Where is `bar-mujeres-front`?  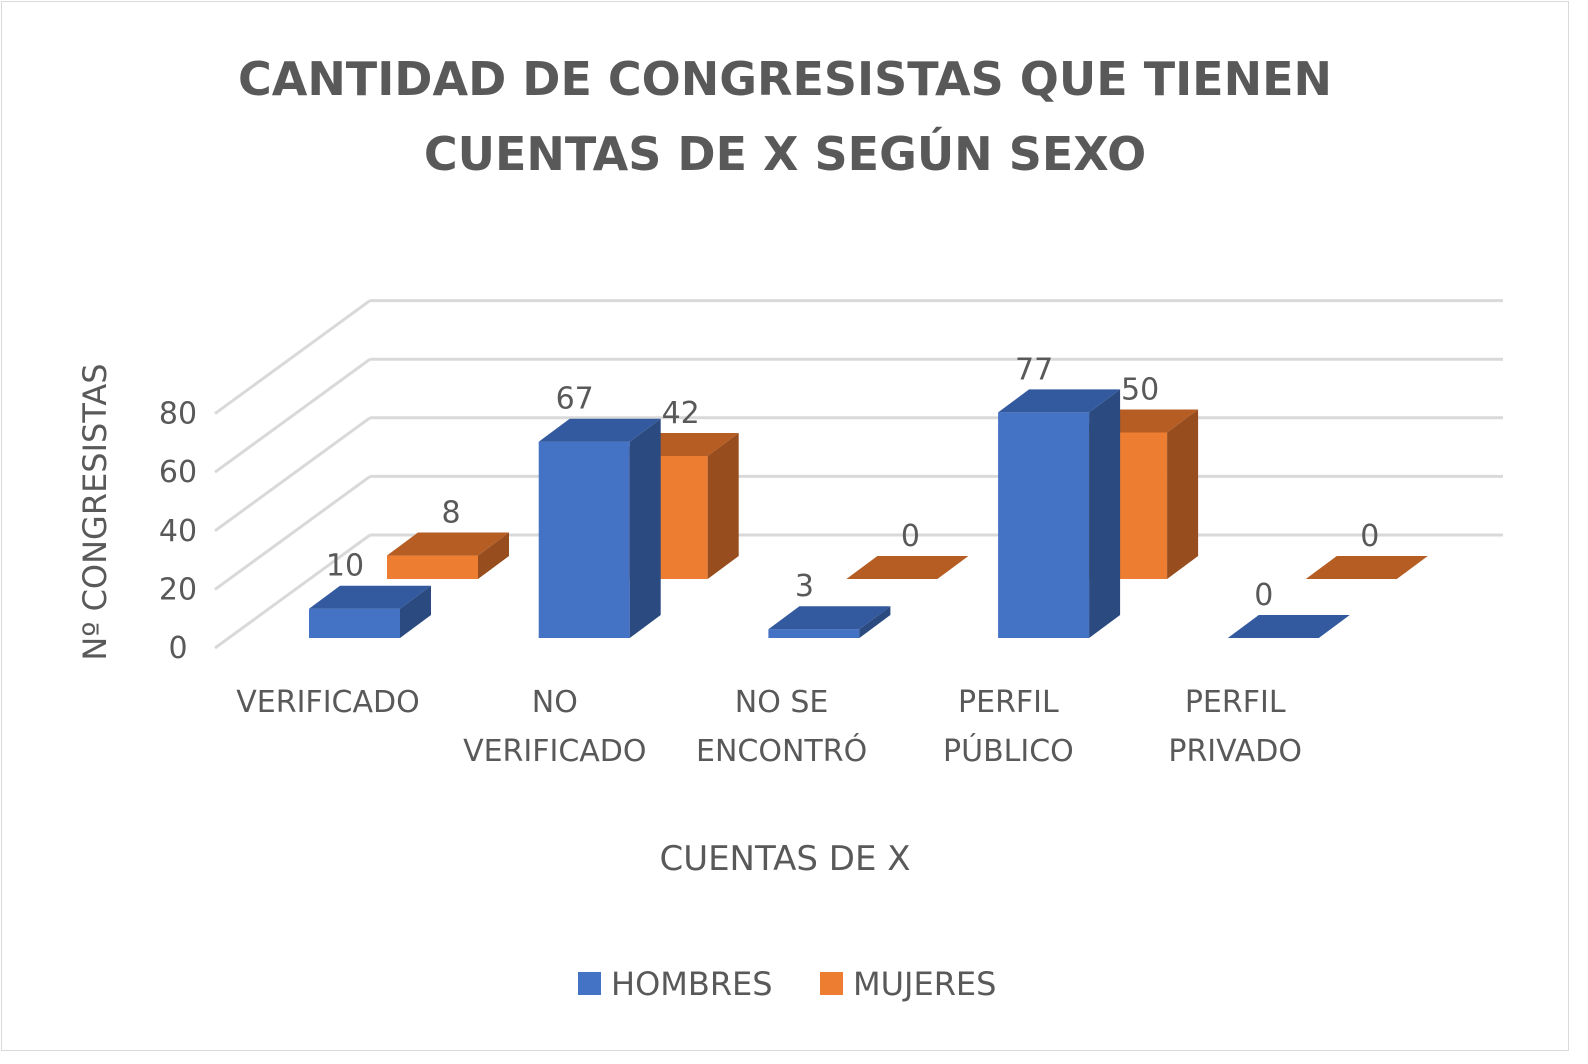
bar-mujeres-front is located at coordinates (432, 567).